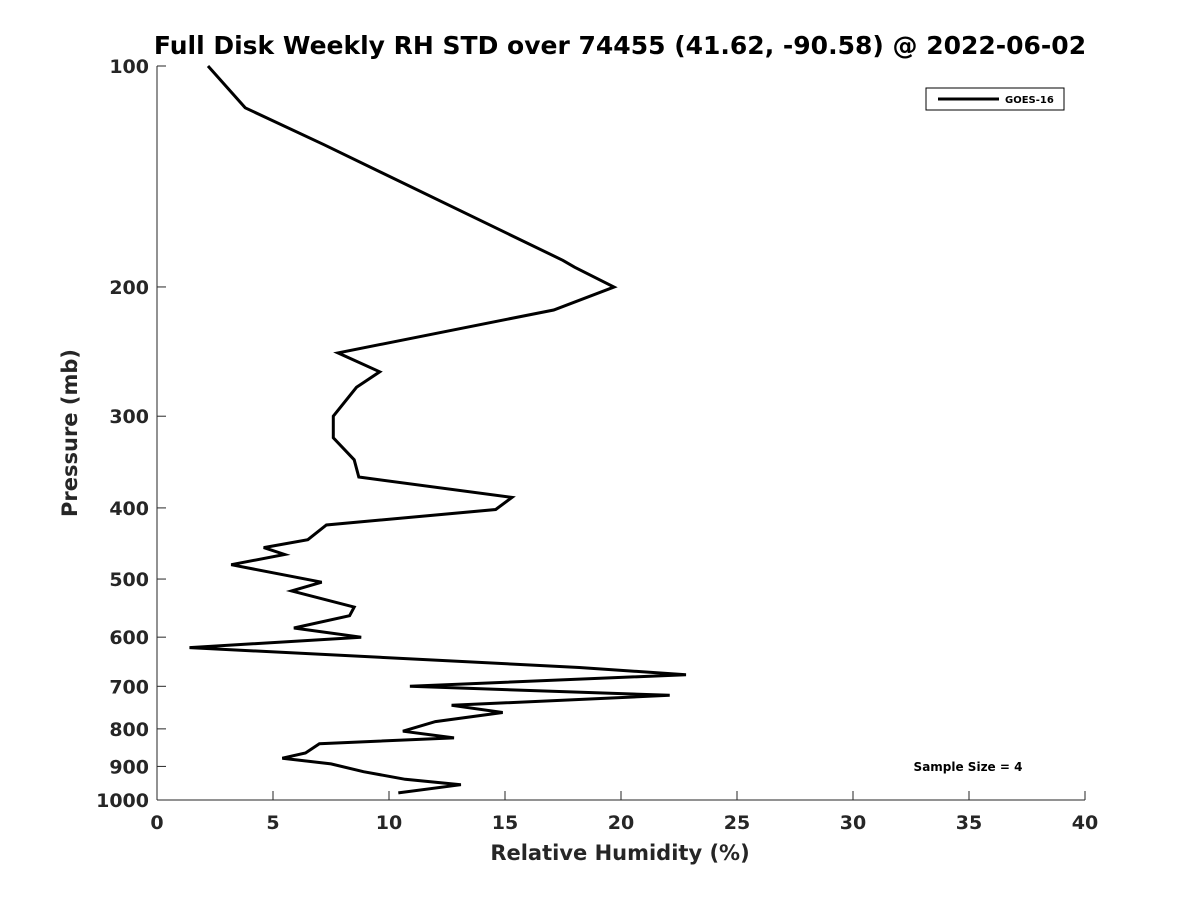 The height and width of the screenshot is (900, 1200). Describe the element at coordinates (122, 801) in the screenshot. I see `y-tick-label: 1000` at that location.